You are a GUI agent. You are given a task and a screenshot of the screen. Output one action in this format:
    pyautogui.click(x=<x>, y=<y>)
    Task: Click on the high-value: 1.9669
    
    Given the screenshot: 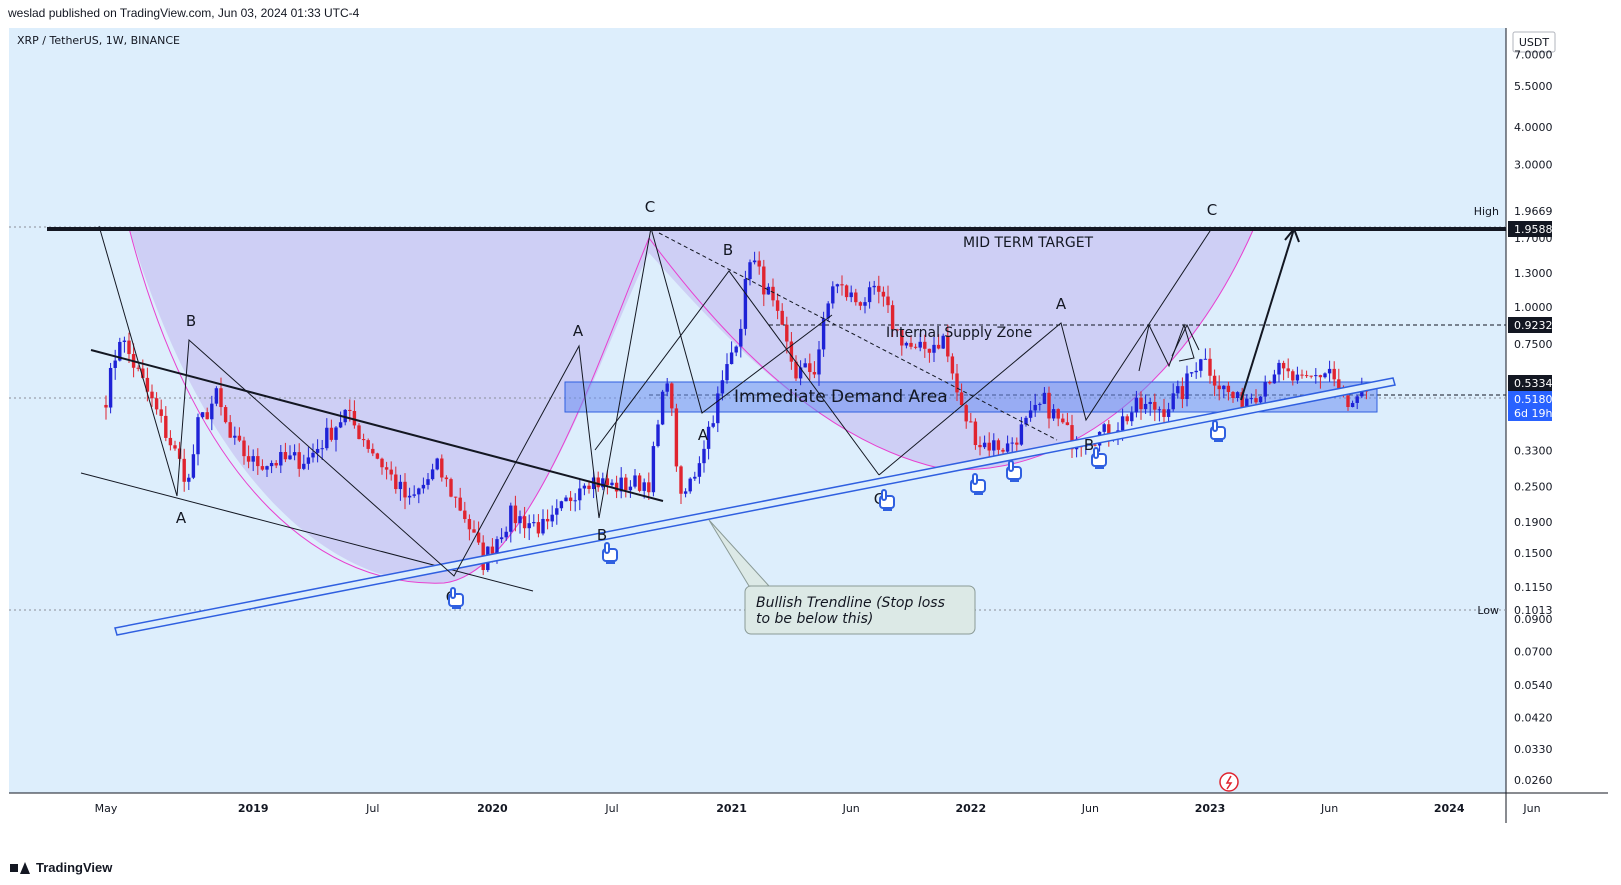 What is the action you would take?
    pyautogui.click(x=1533, y=211)
    